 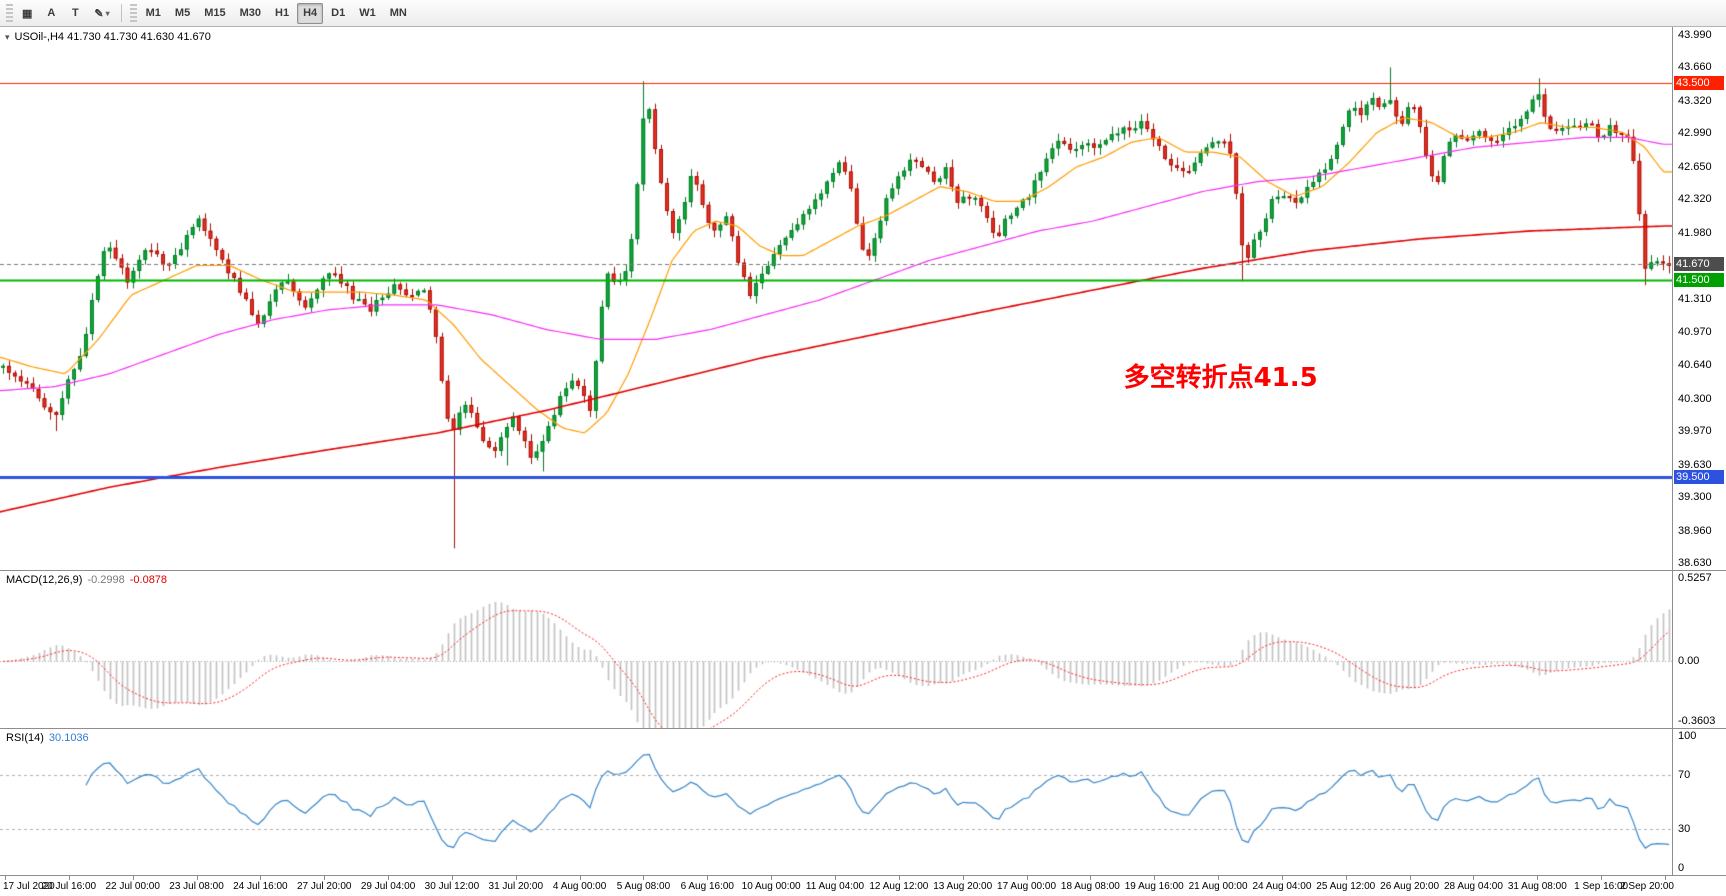 I want to click on price-tick-label: 42.650, so click(x=1695, y=166).